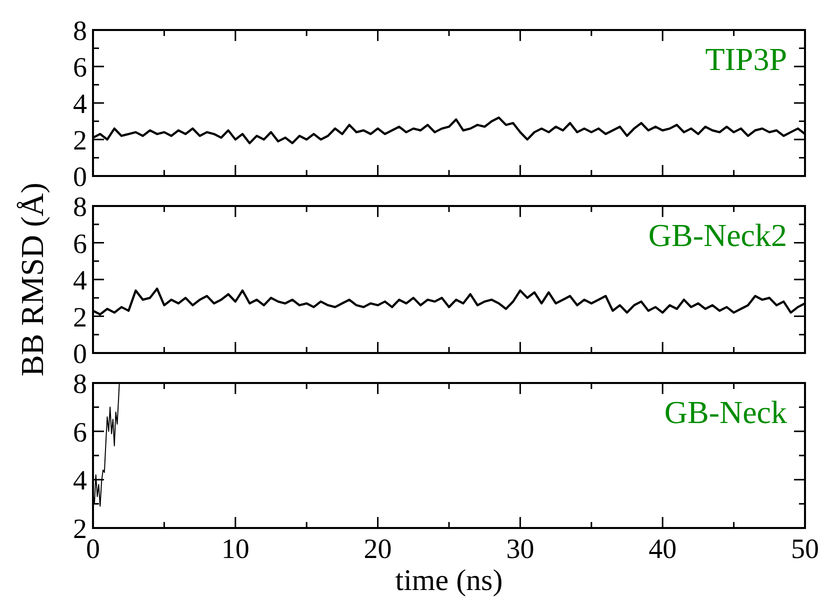  I want to click on x-tick-label: 30, so click(520, 549).